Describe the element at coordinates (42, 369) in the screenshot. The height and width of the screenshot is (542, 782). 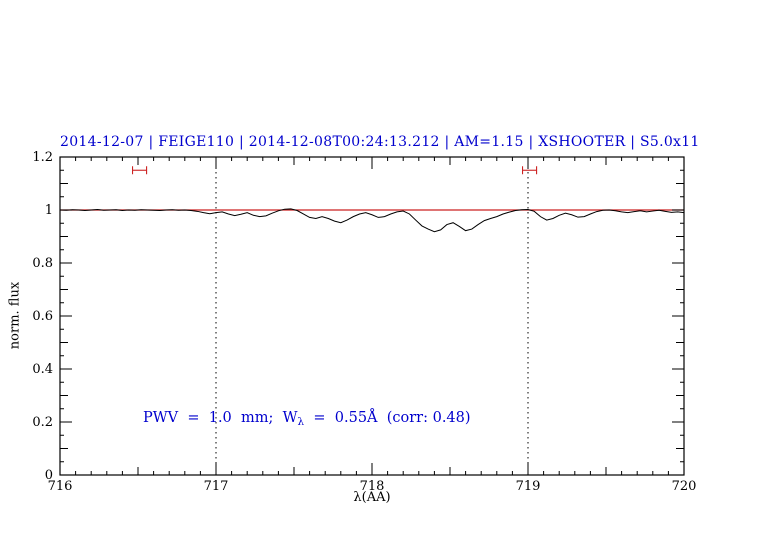
I see `y-tick-label: 0.4` at that location.